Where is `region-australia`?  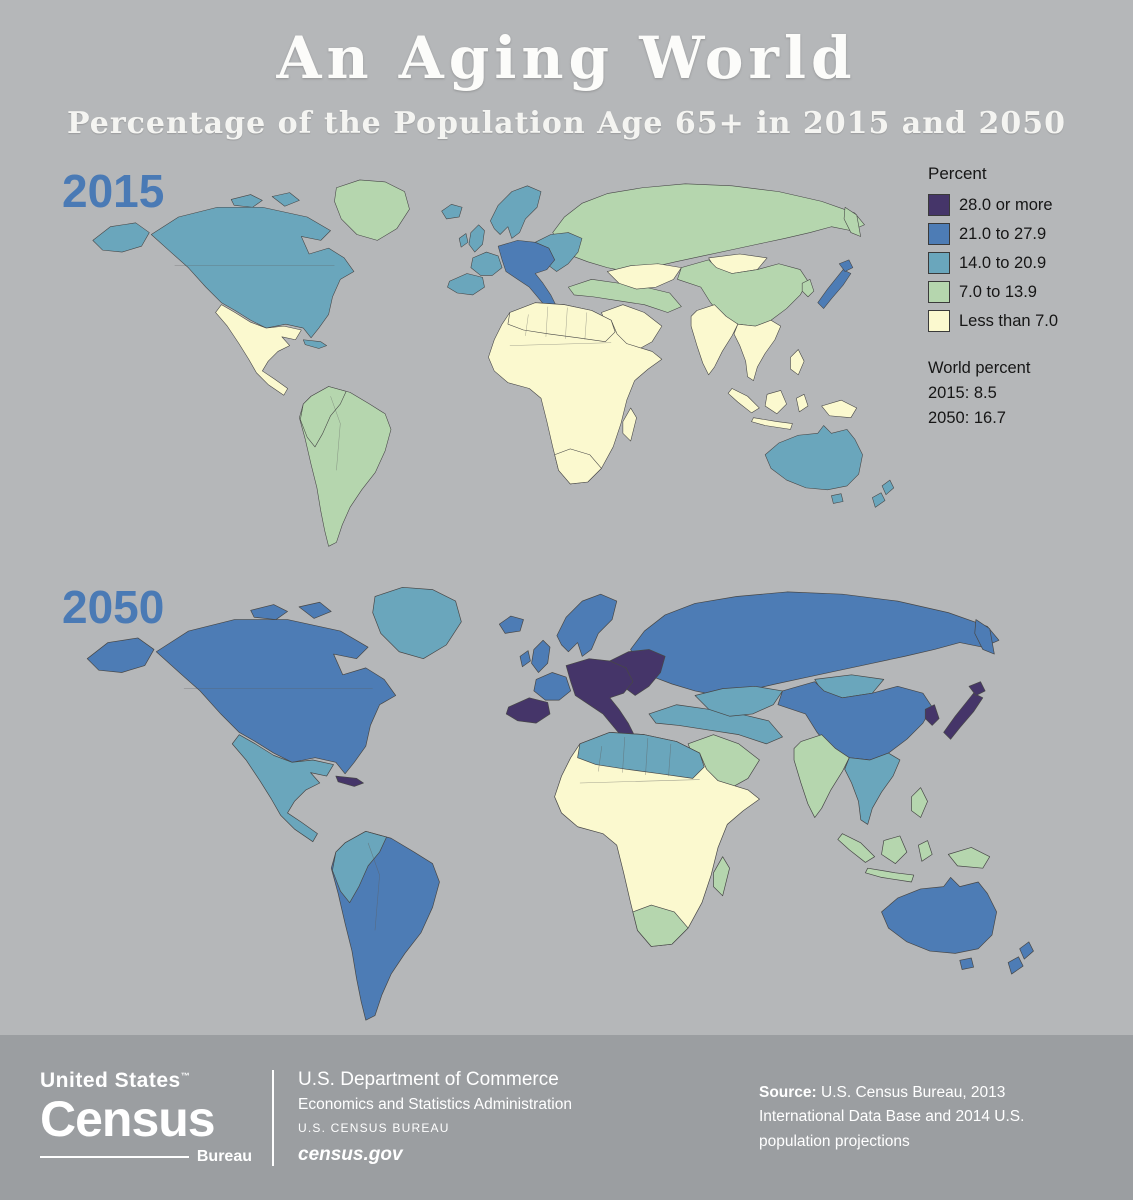 region-australia is located at coordinates (813, 458).